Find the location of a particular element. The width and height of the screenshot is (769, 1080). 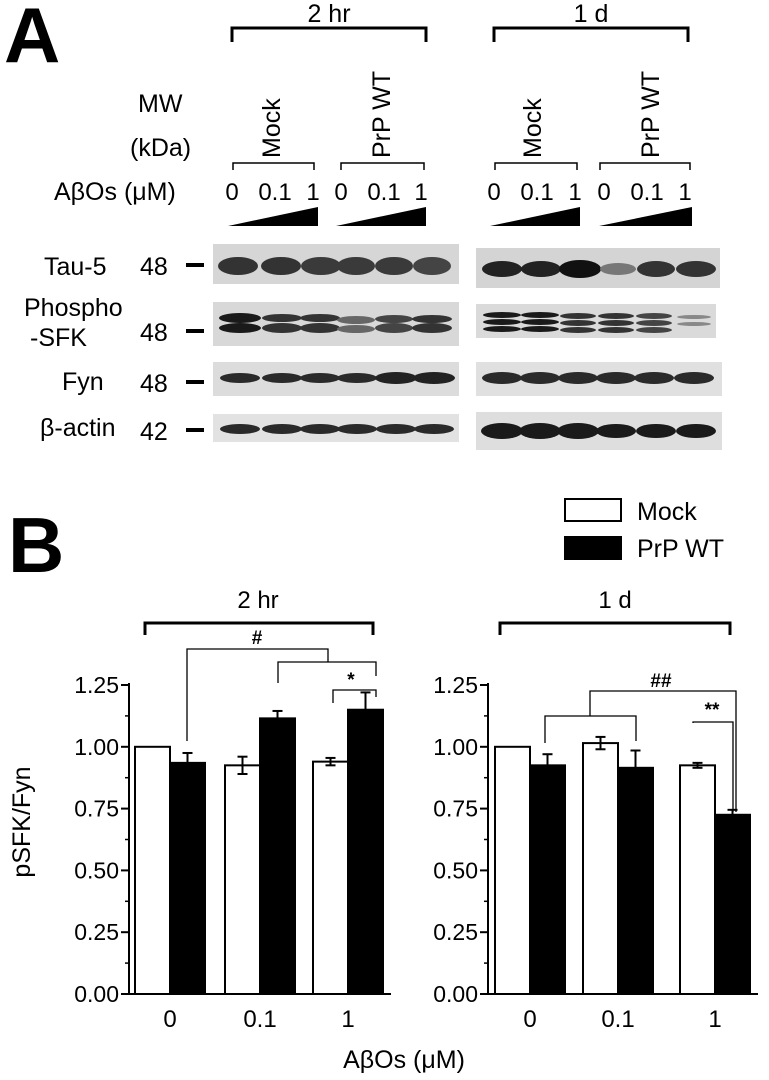

blot-strips-2hr is located at coordinates (336, 343).